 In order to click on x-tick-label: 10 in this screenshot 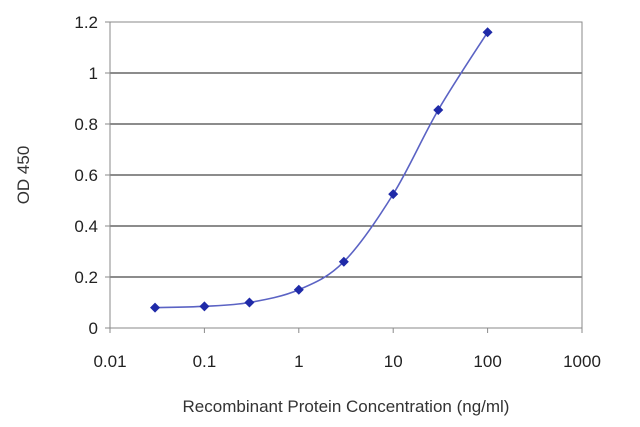, I will do `click(393, 361)`.